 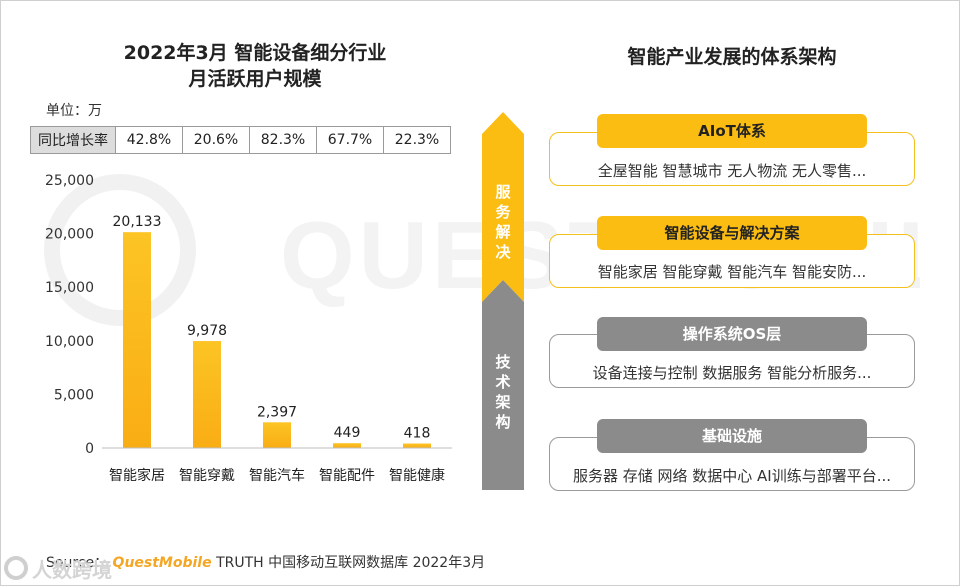 What do you see at coordinates (16, 568) in the screenshot?
I see `corner-logo-icon` at bounding box center [16, 568].